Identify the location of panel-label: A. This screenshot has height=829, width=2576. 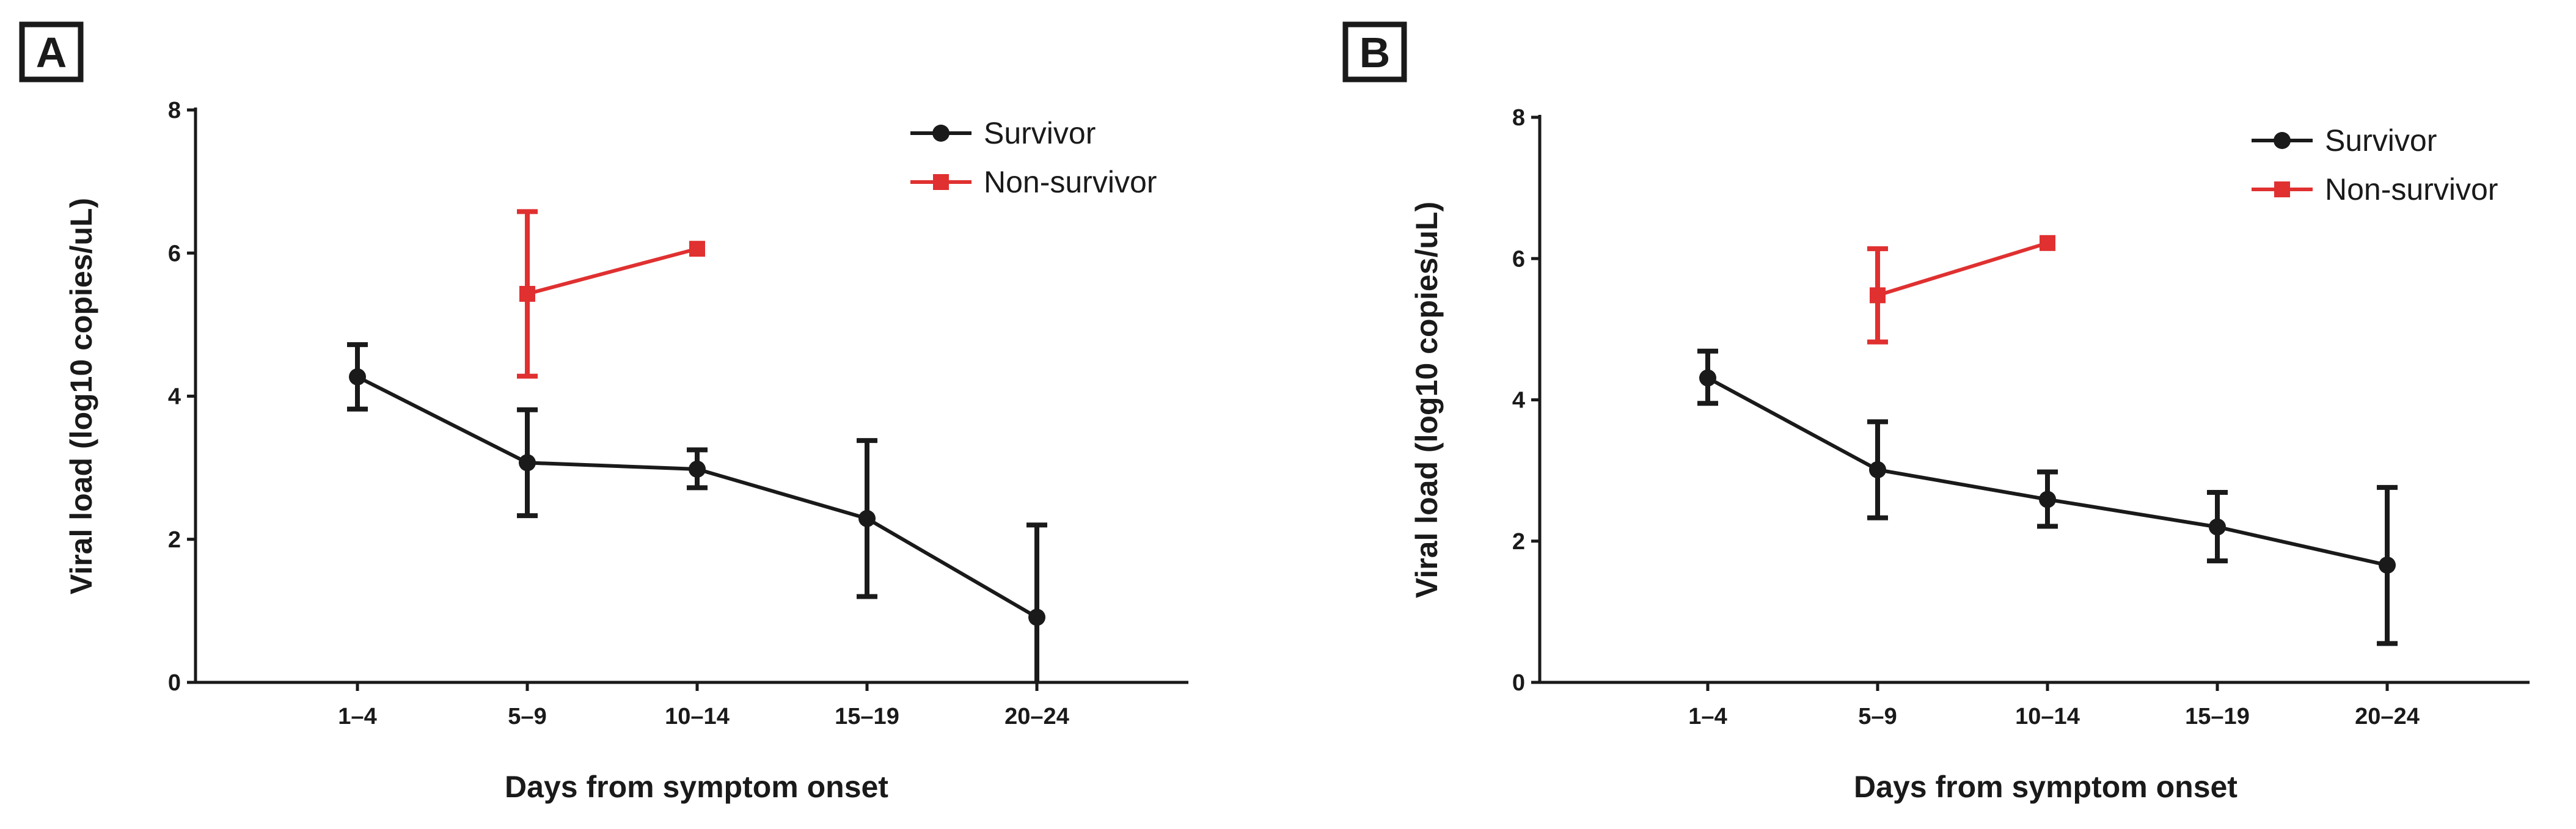
(51, 52).